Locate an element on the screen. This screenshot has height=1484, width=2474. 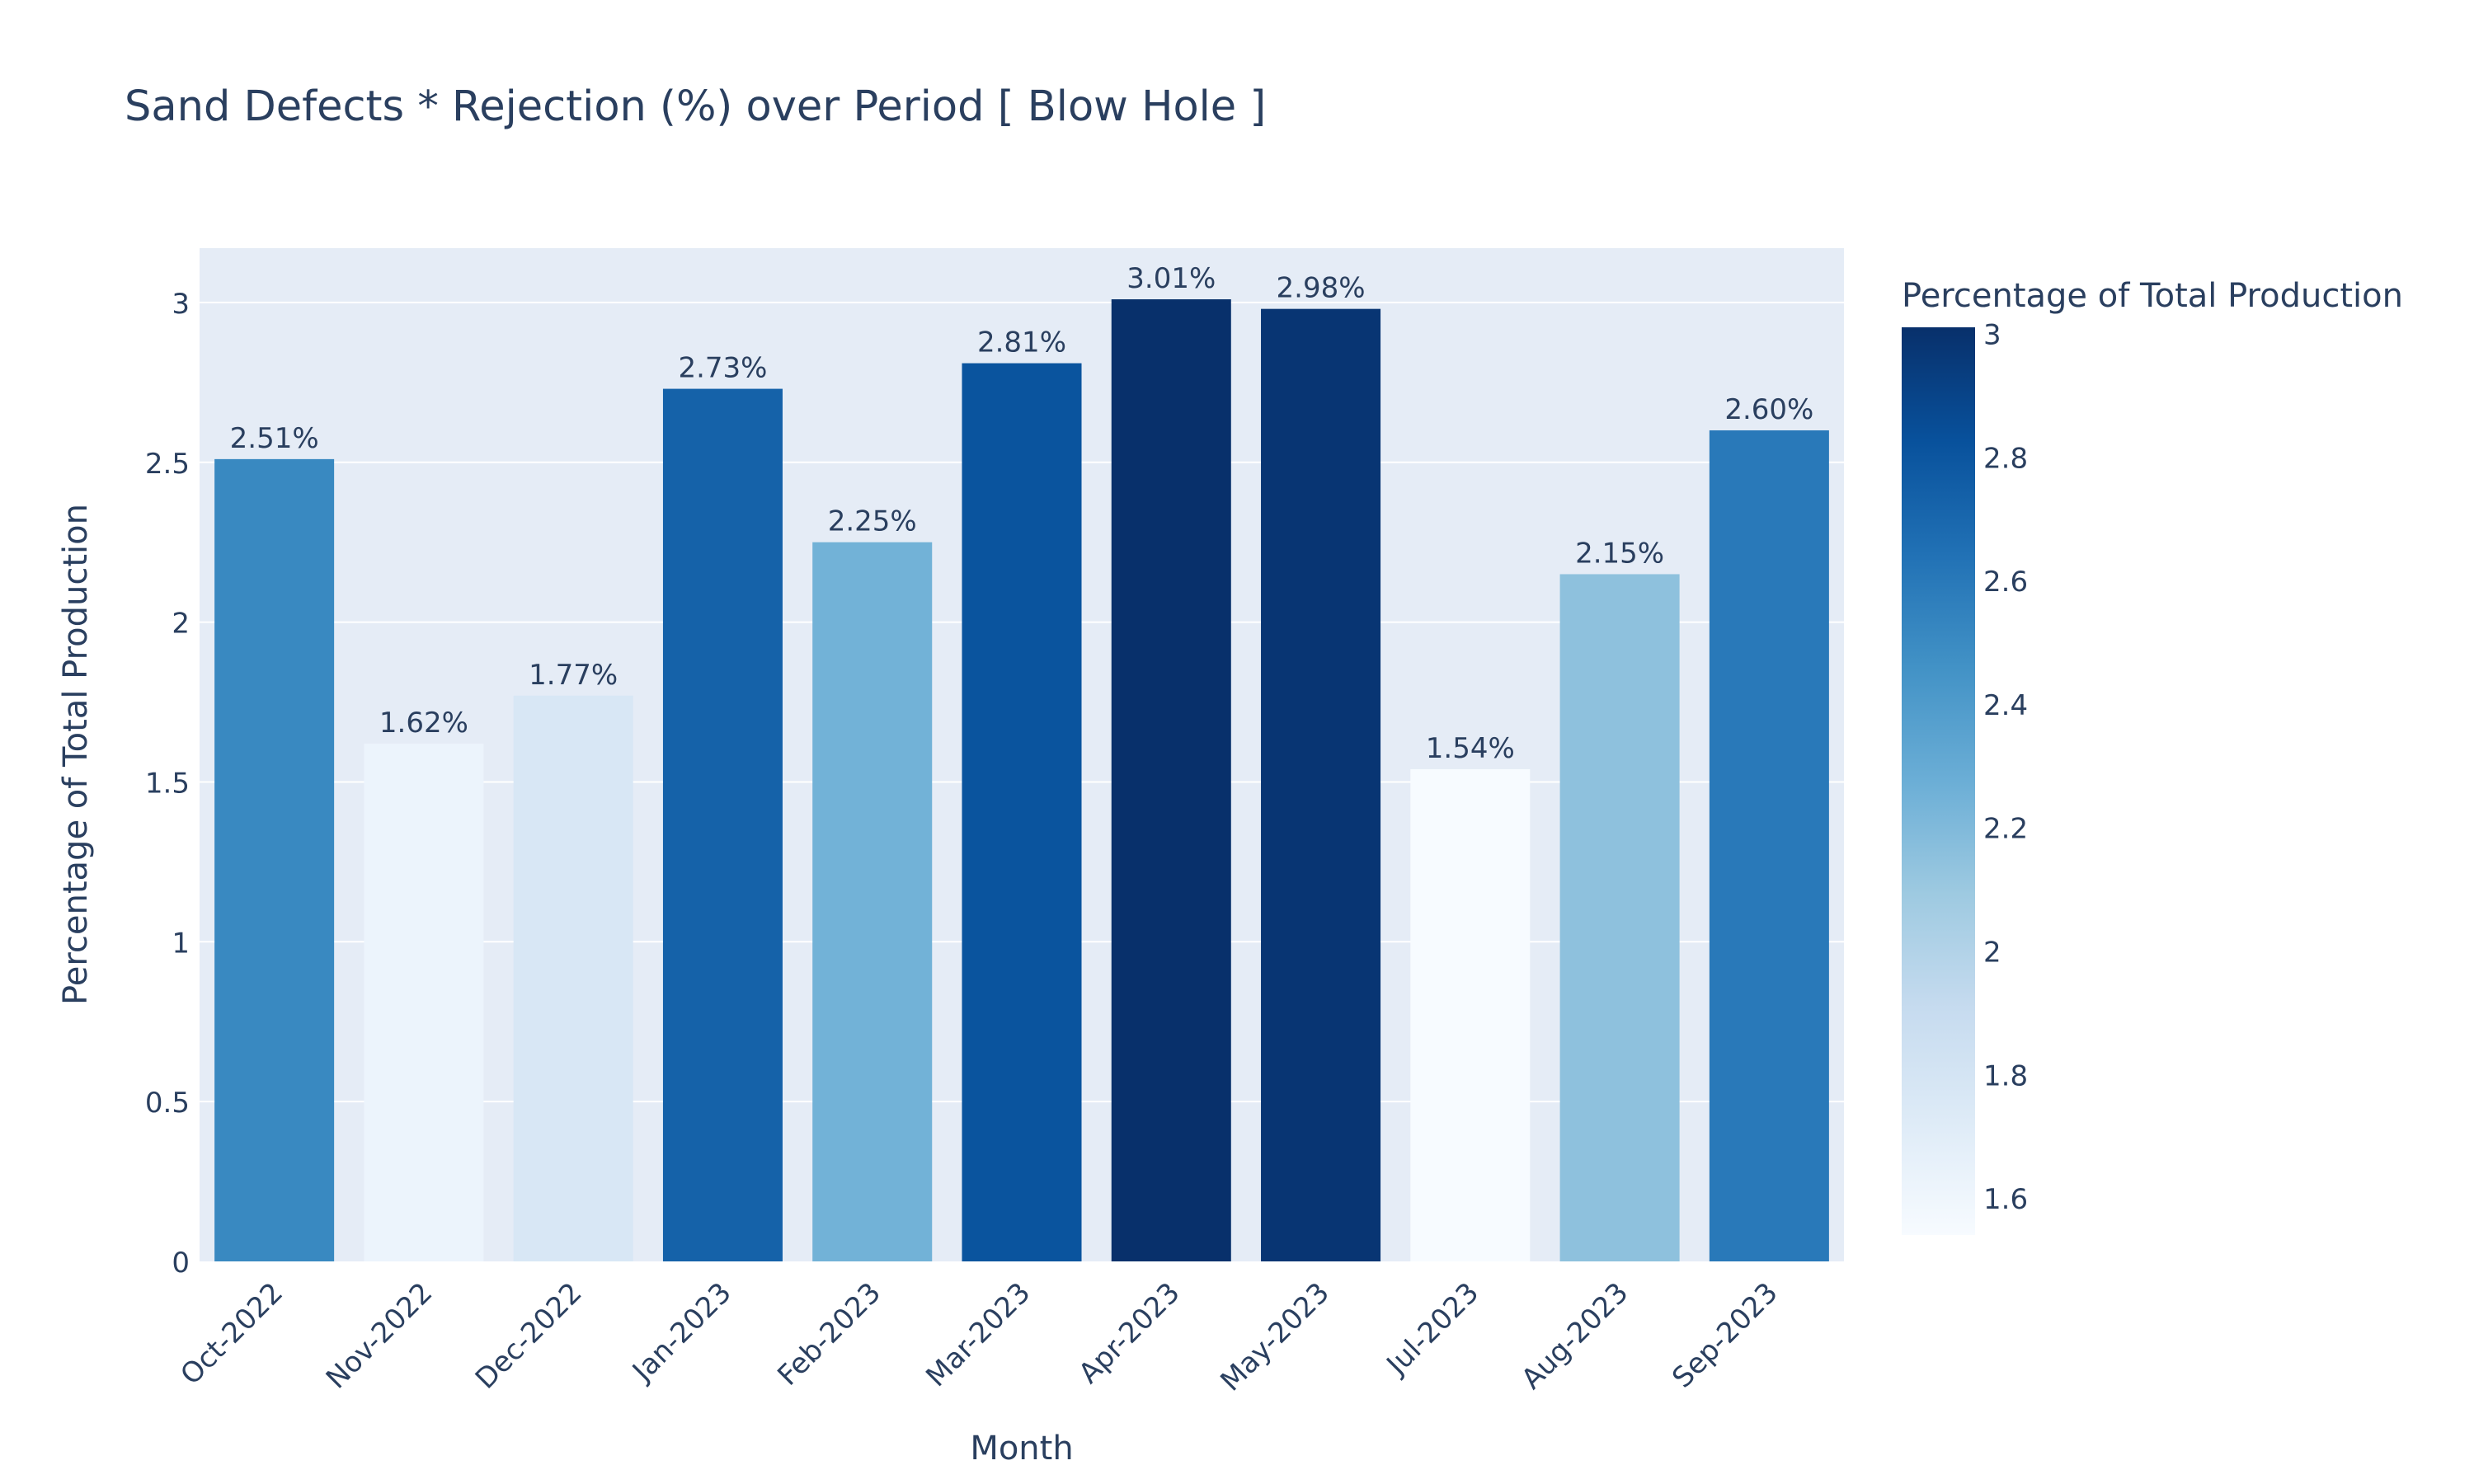
x-tick-label: Dec-2022 is located at coordinates (529, 1336).